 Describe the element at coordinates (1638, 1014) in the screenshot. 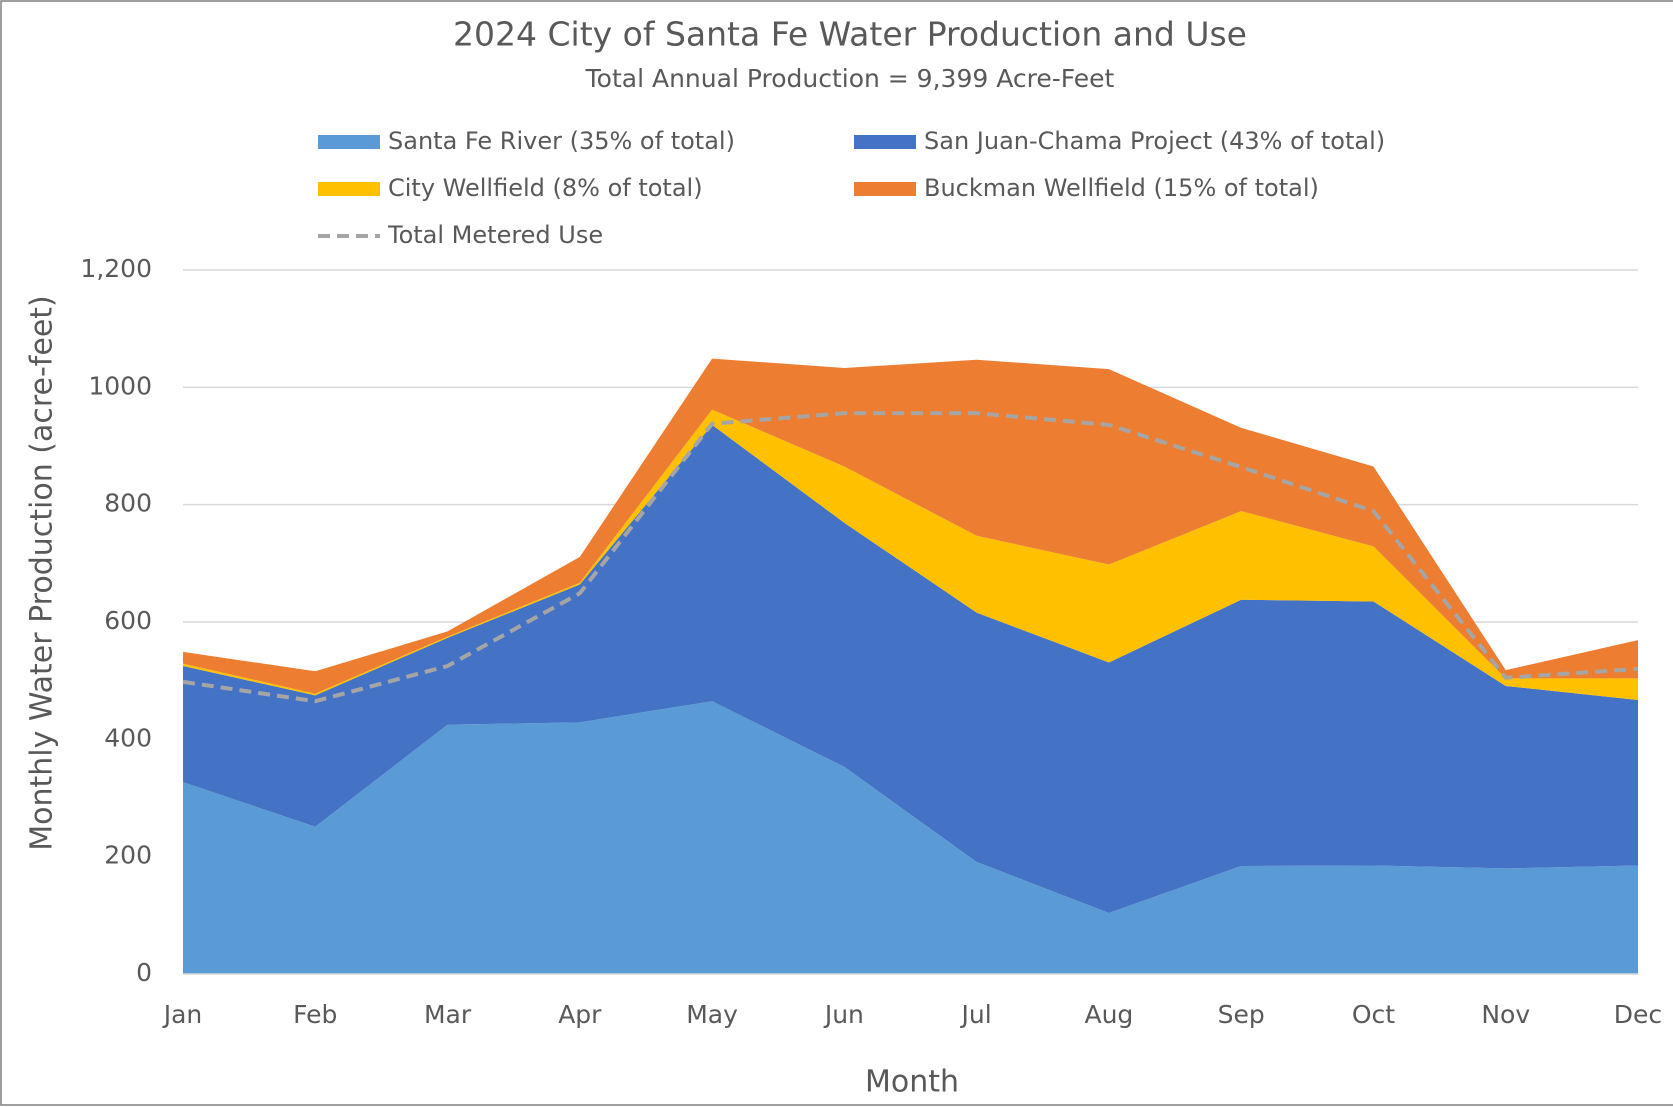

I see `x-tick-label: Dec` at that location.